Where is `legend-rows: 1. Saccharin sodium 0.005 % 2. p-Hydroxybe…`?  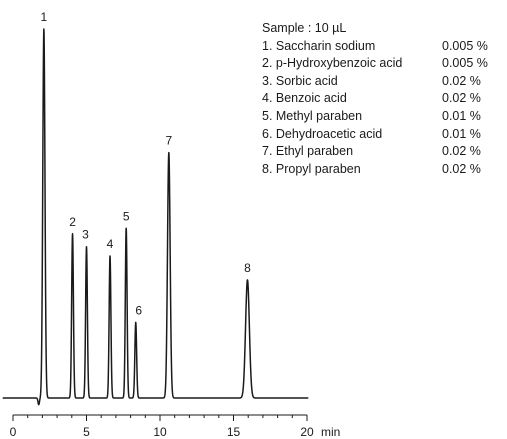
legend-rows: 1. Saccharin sodium 0.005 % 2. p-Hydroxybe… is located at coordinates (375, 108).